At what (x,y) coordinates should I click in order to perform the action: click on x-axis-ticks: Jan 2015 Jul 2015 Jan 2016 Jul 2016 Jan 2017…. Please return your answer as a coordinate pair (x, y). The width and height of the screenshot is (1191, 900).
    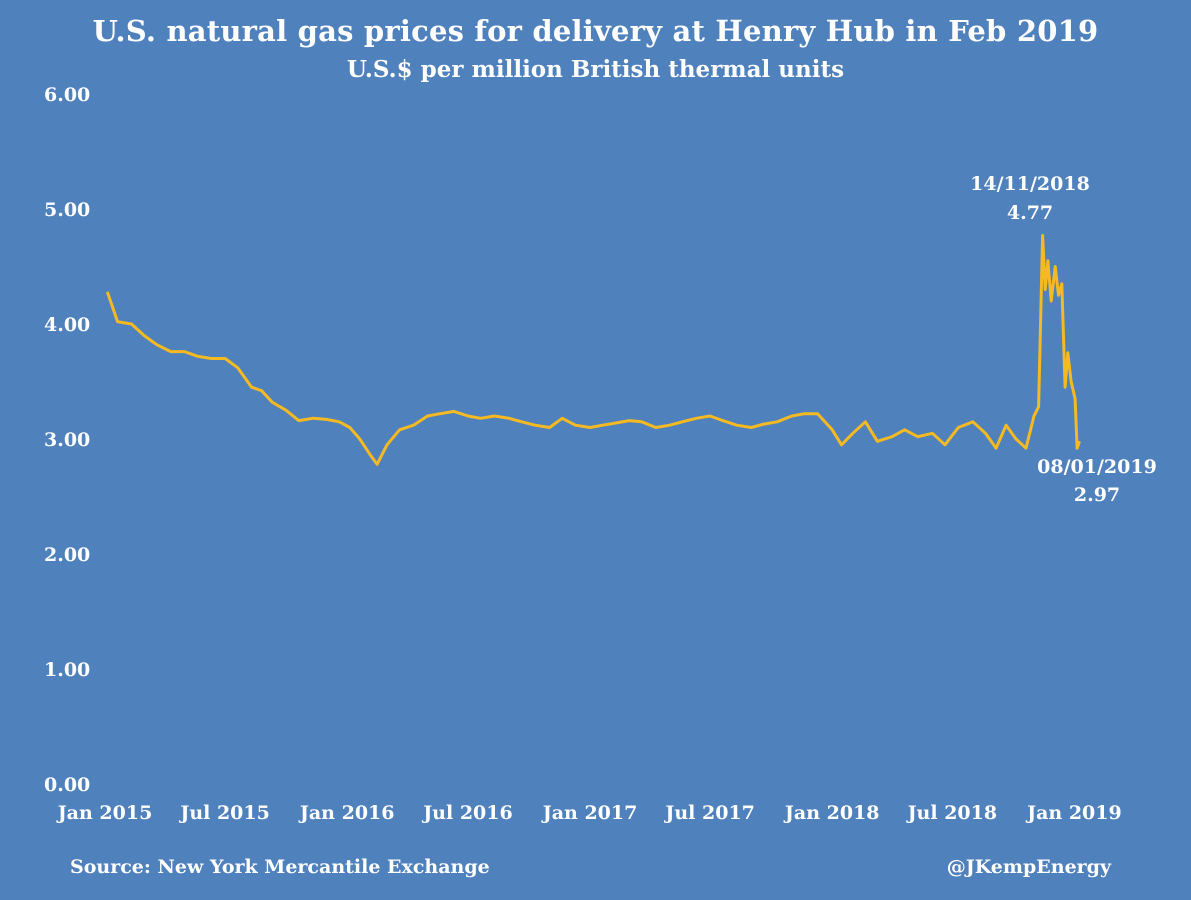
    Looking at the image, I should click on (589, 813).